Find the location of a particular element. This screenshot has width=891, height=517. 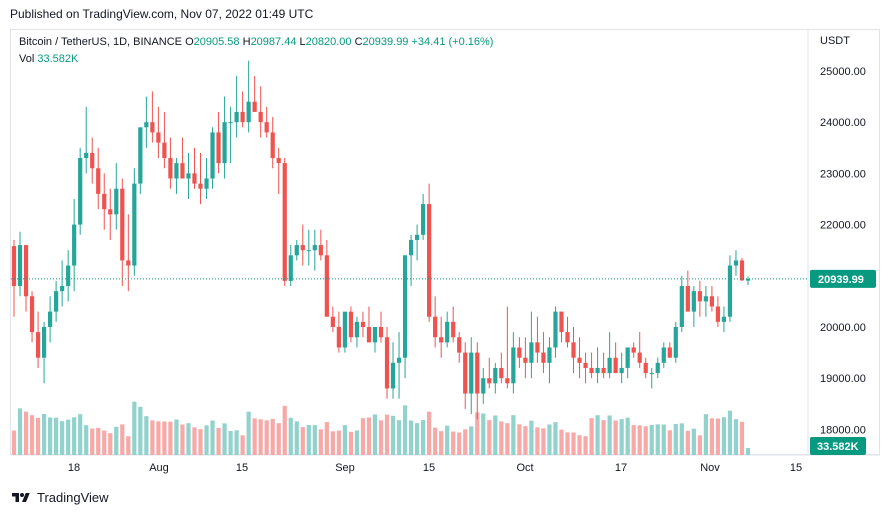

y-tick-label: 23000.00 is located at coordinates (843, 174).